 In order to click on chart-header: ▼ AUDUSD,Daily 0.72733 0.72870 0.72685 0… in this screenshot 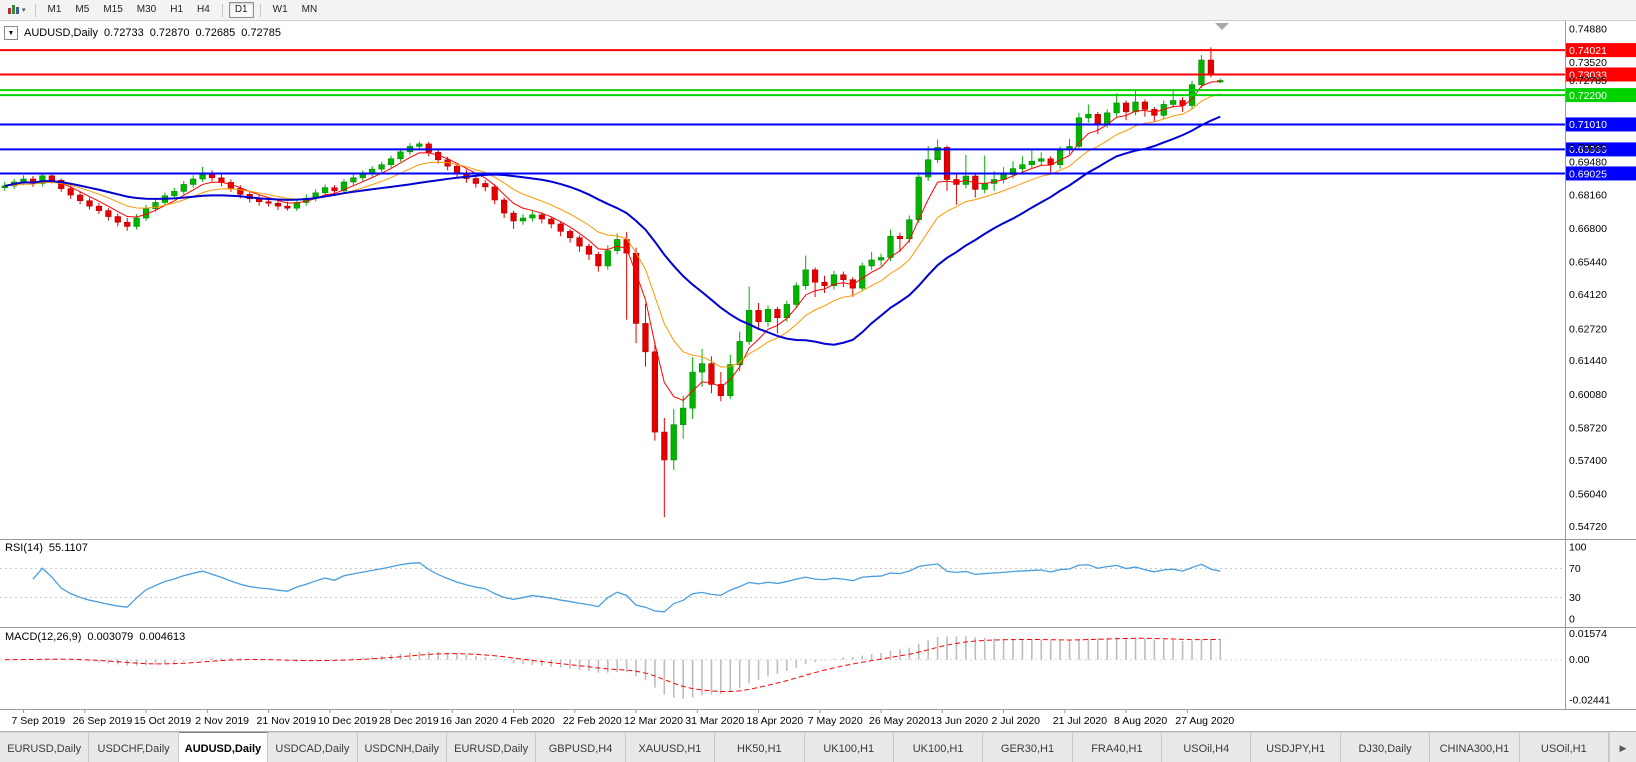, I will do `click(142, 33)`.